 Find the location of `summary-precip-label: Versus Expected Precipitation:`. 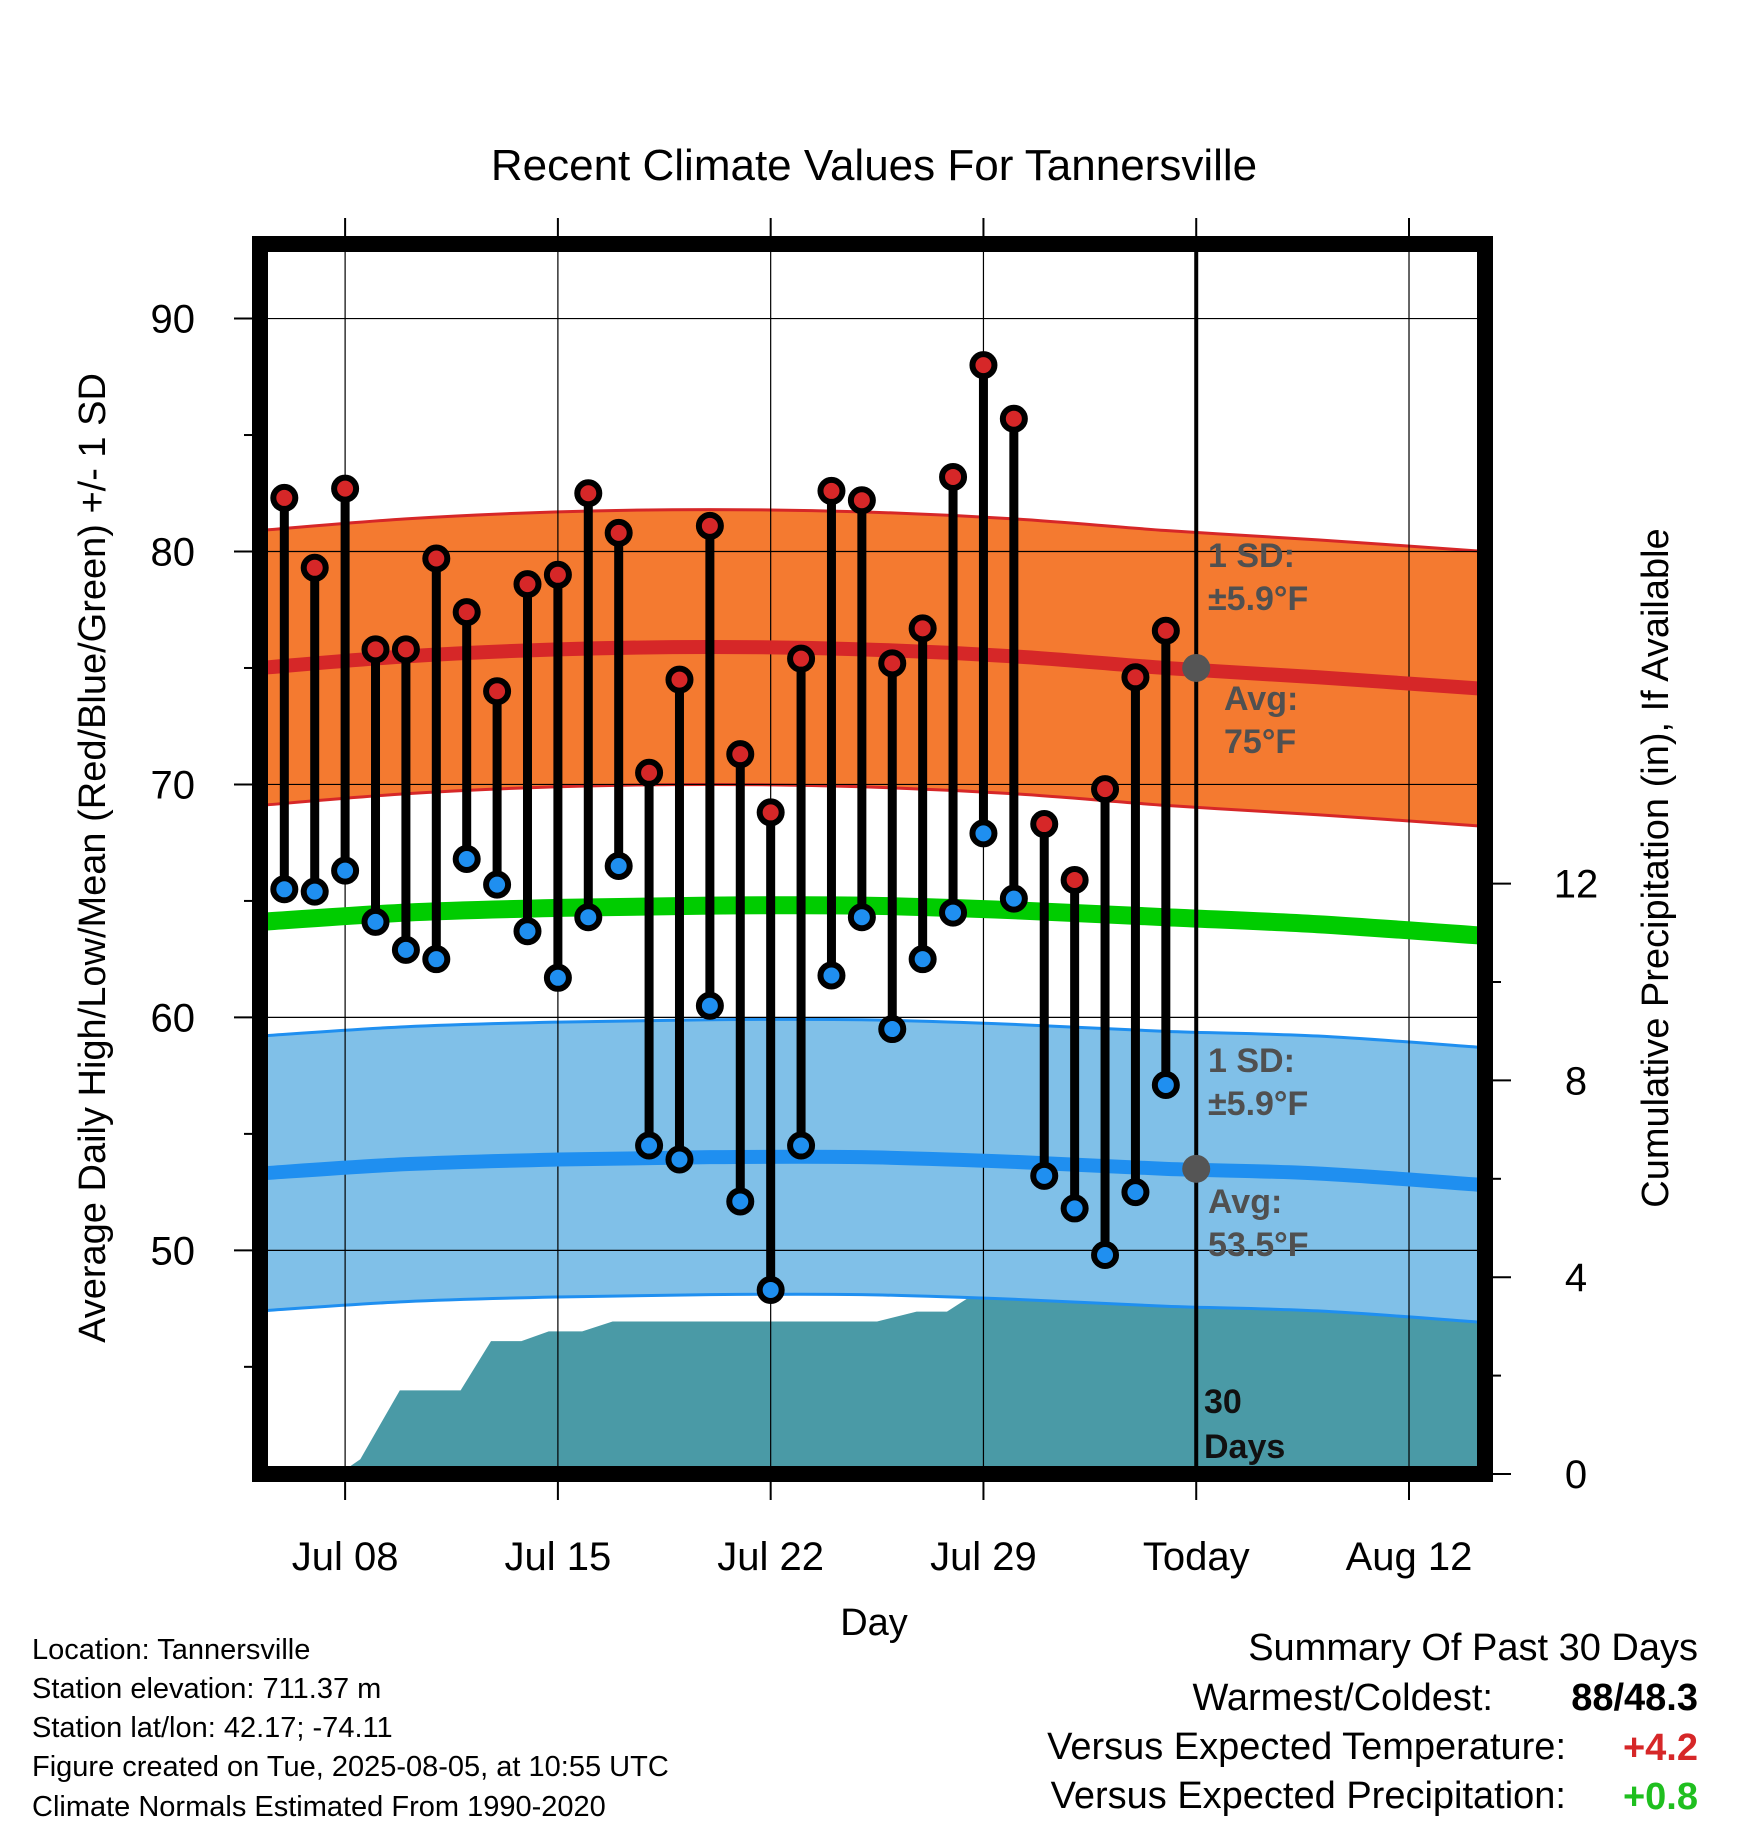

summary-precip-label: Versus Expected Precipitation: is located at coordinates (1308, 1796).